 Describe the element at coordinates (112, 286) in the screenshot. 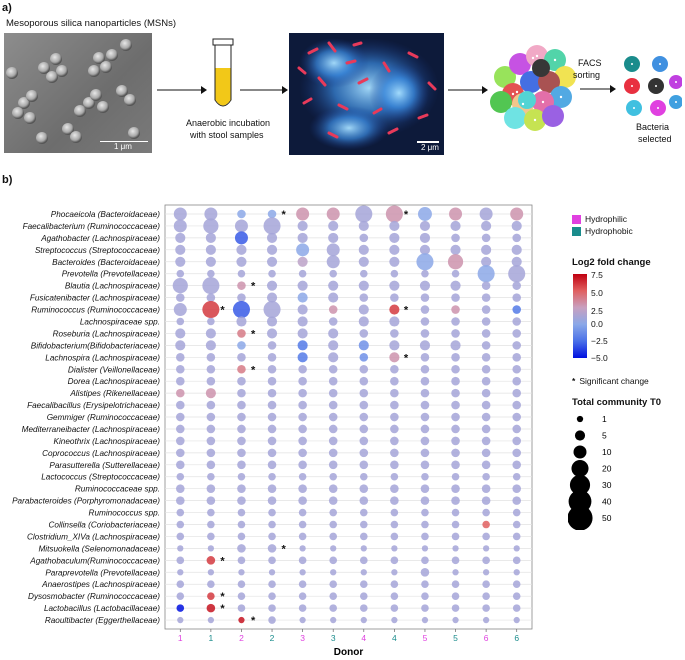

I see `taxon-label: Blautia (Lachnospiraceae)` at that location.